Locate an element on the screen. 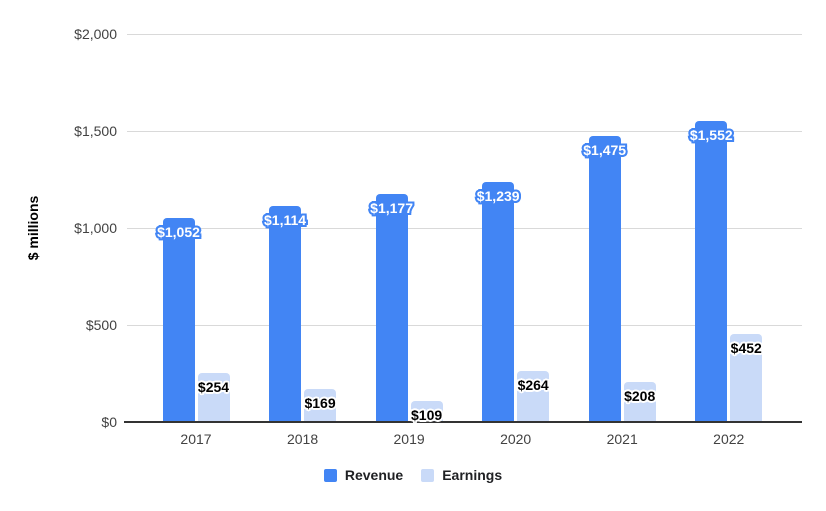 This screenshot has height=511, width=826. data-label-outline: $1,475 is located at coordinates (604, 150).